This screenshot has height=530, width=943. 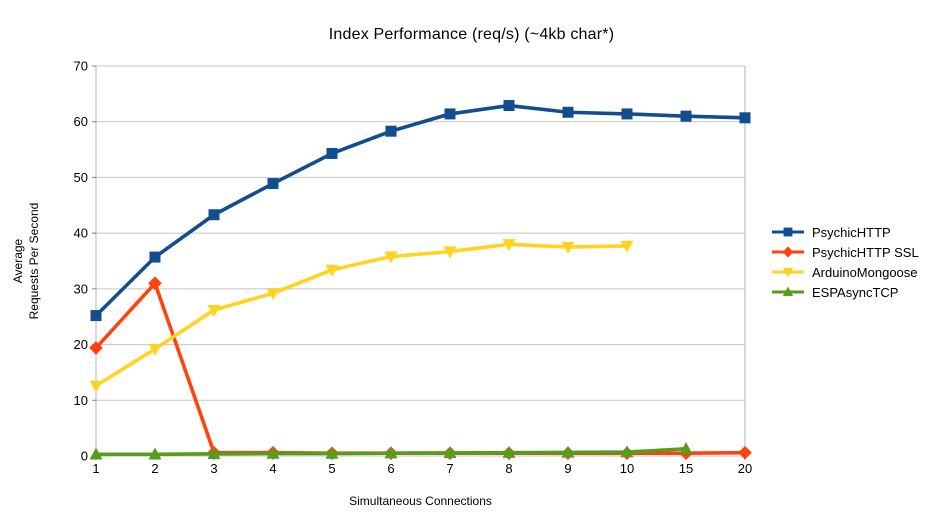 What do you see at coordinates (855, 292) in the screenshot?
I see `legend-label: ESPAsyncTCP` at bounding box center [855, 292].